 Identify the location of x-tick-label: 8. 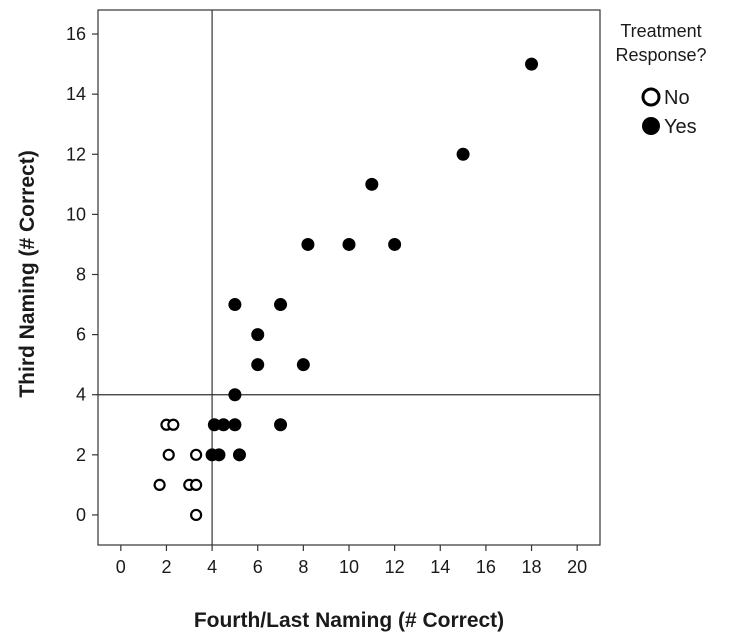
(303, 567).